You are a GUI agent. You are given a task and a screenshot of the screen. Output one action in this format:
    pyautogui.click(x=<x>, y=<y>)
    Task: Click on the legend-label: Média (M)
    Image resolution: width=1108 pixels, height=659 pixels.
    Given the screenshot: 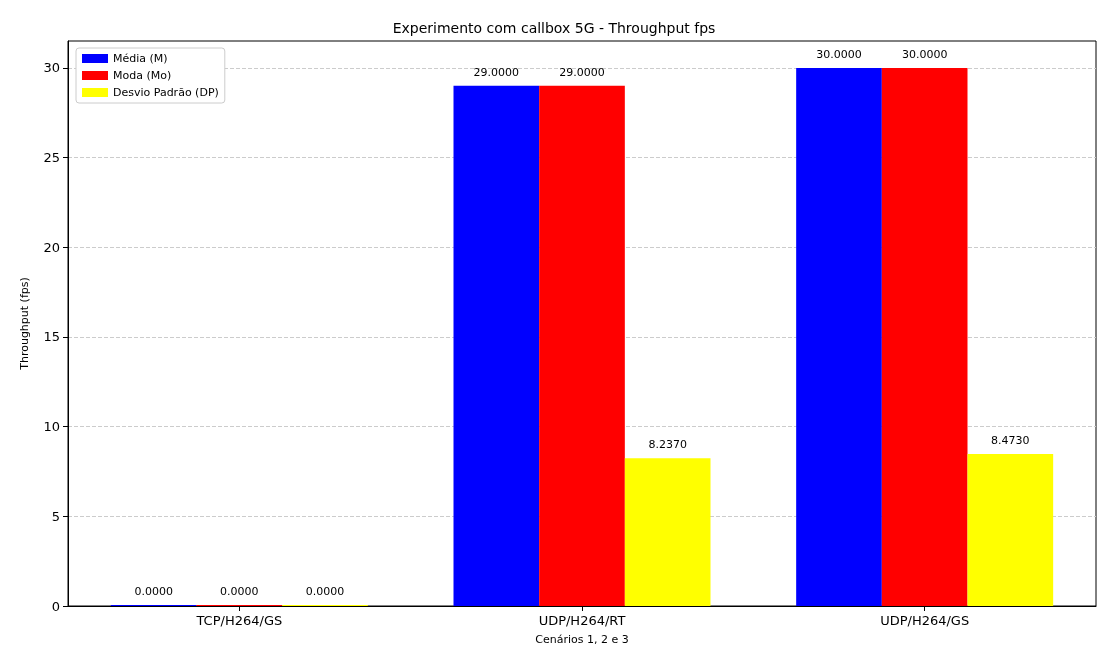 What is the action you would take?
    pyautogui.click(x=140, y=58)
    